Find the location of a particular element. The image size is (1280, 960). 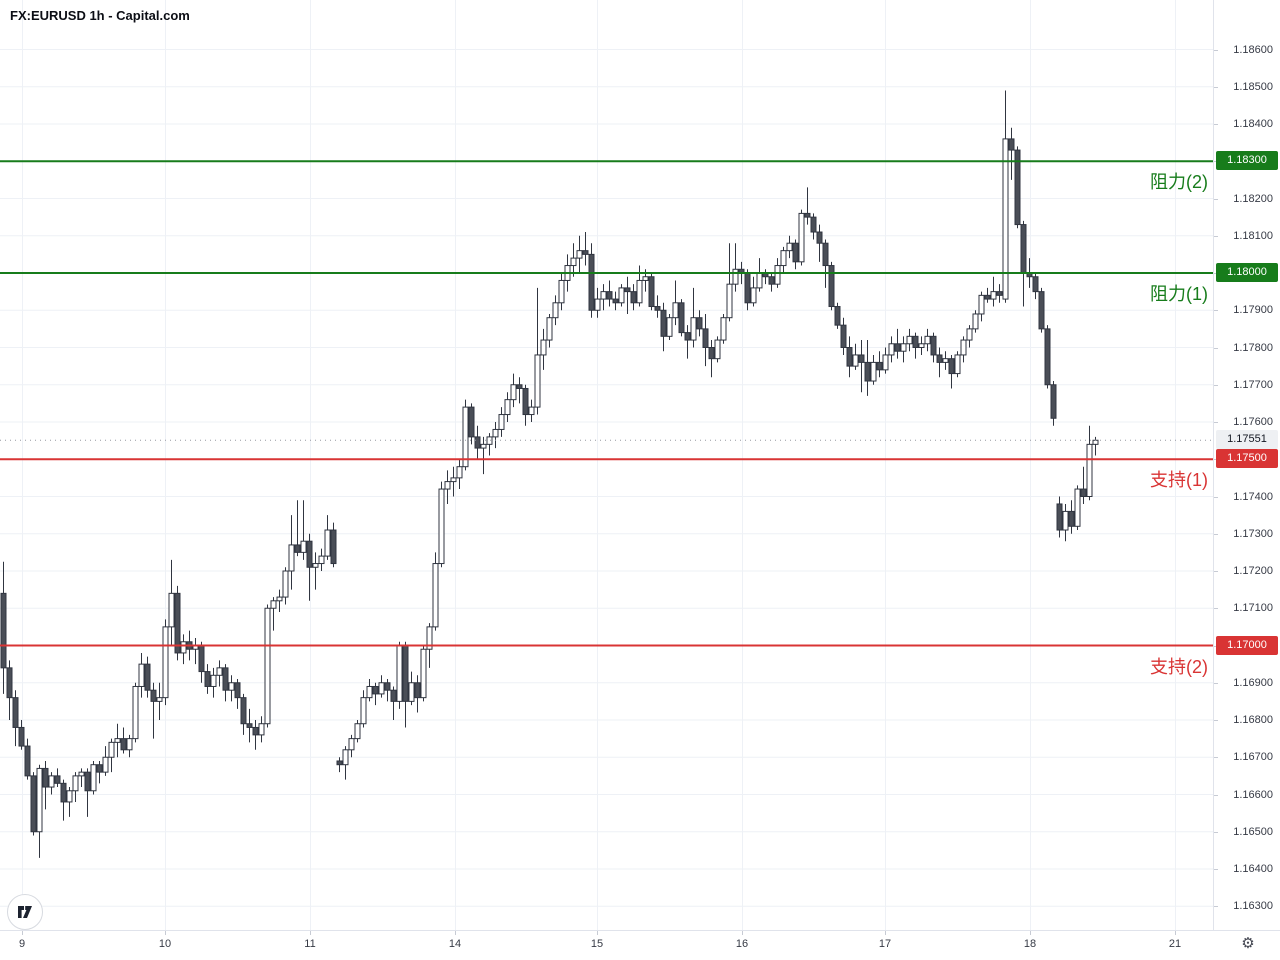

price-badge-support-2: 1.17000 is located at coordinates (1247, 645).